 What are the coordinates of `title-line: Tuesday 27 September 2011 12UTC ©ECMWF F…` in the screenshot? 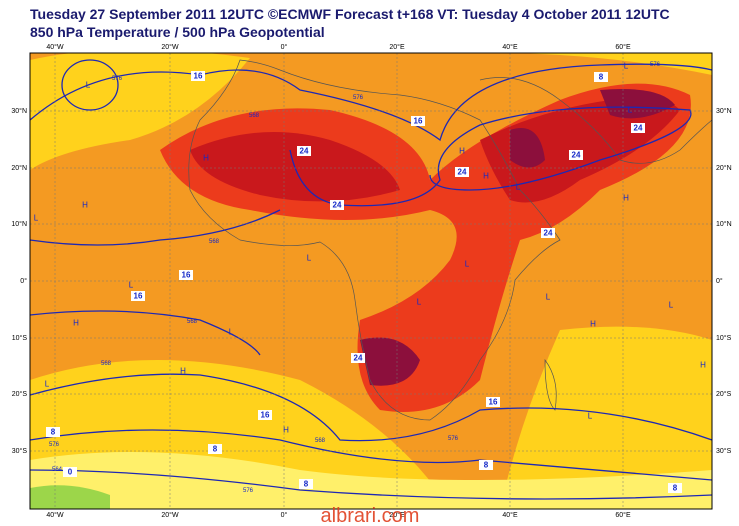 It's located at (350, 14).